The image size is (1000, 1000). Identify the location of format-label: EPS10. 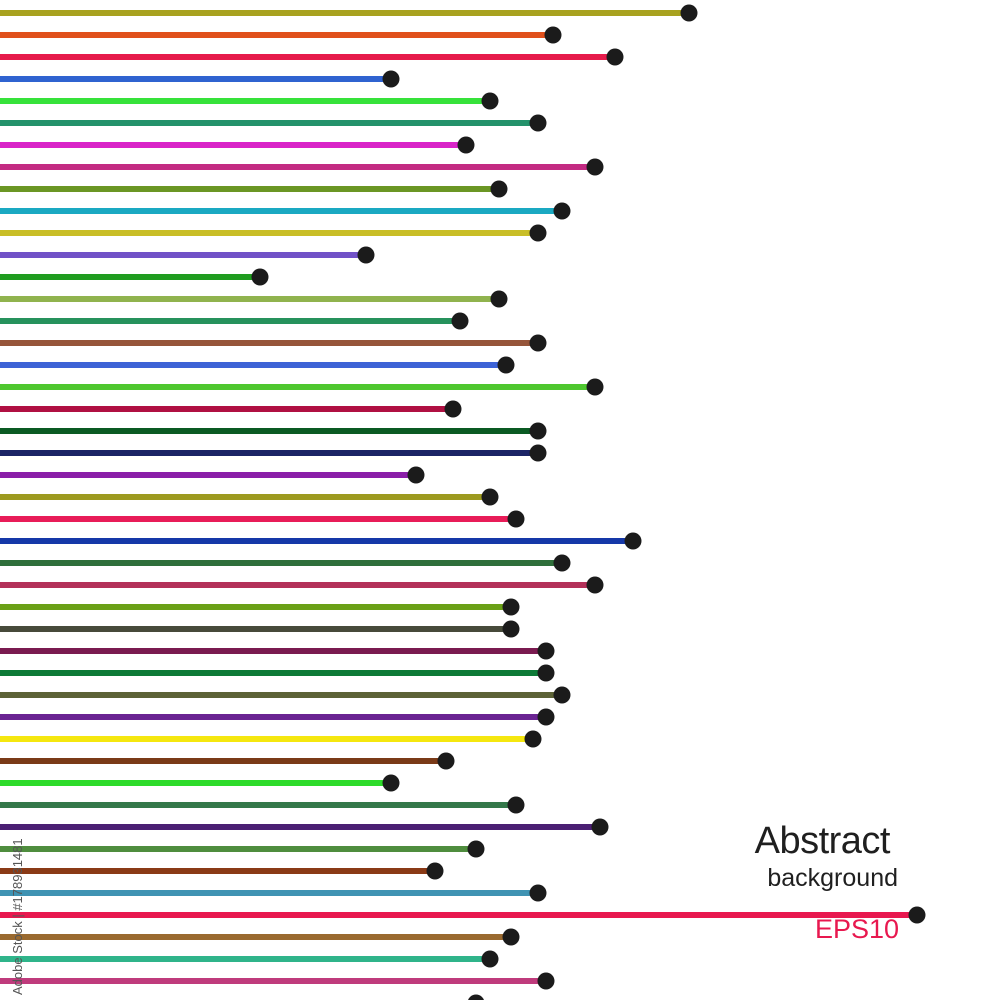
(856, 929).